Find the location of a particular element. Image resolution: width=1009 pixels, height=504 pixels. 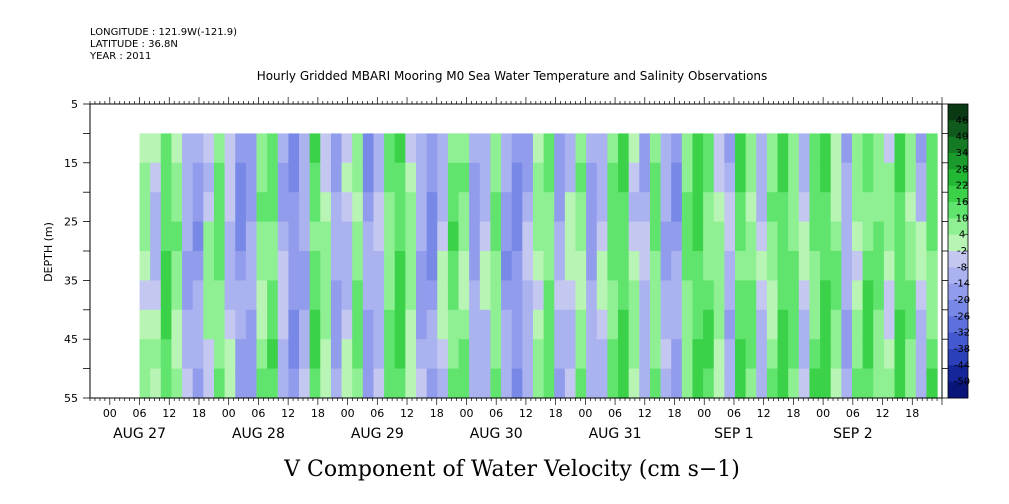

colorbar-label: -50 is located at coordinates (962, 382).